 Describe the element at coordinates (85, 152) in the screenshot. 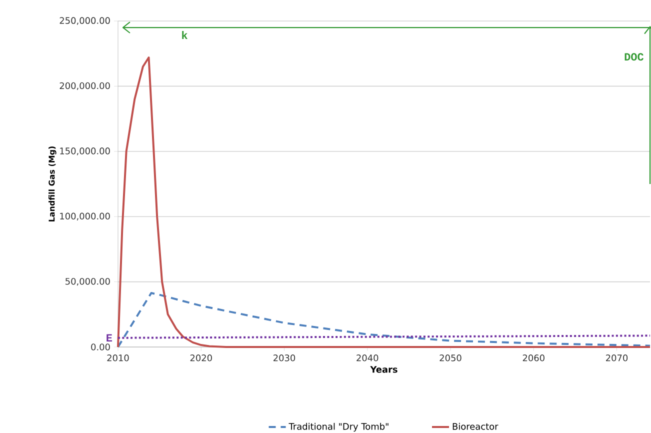

I see `y-tick-label: 150,000.00` at that location.